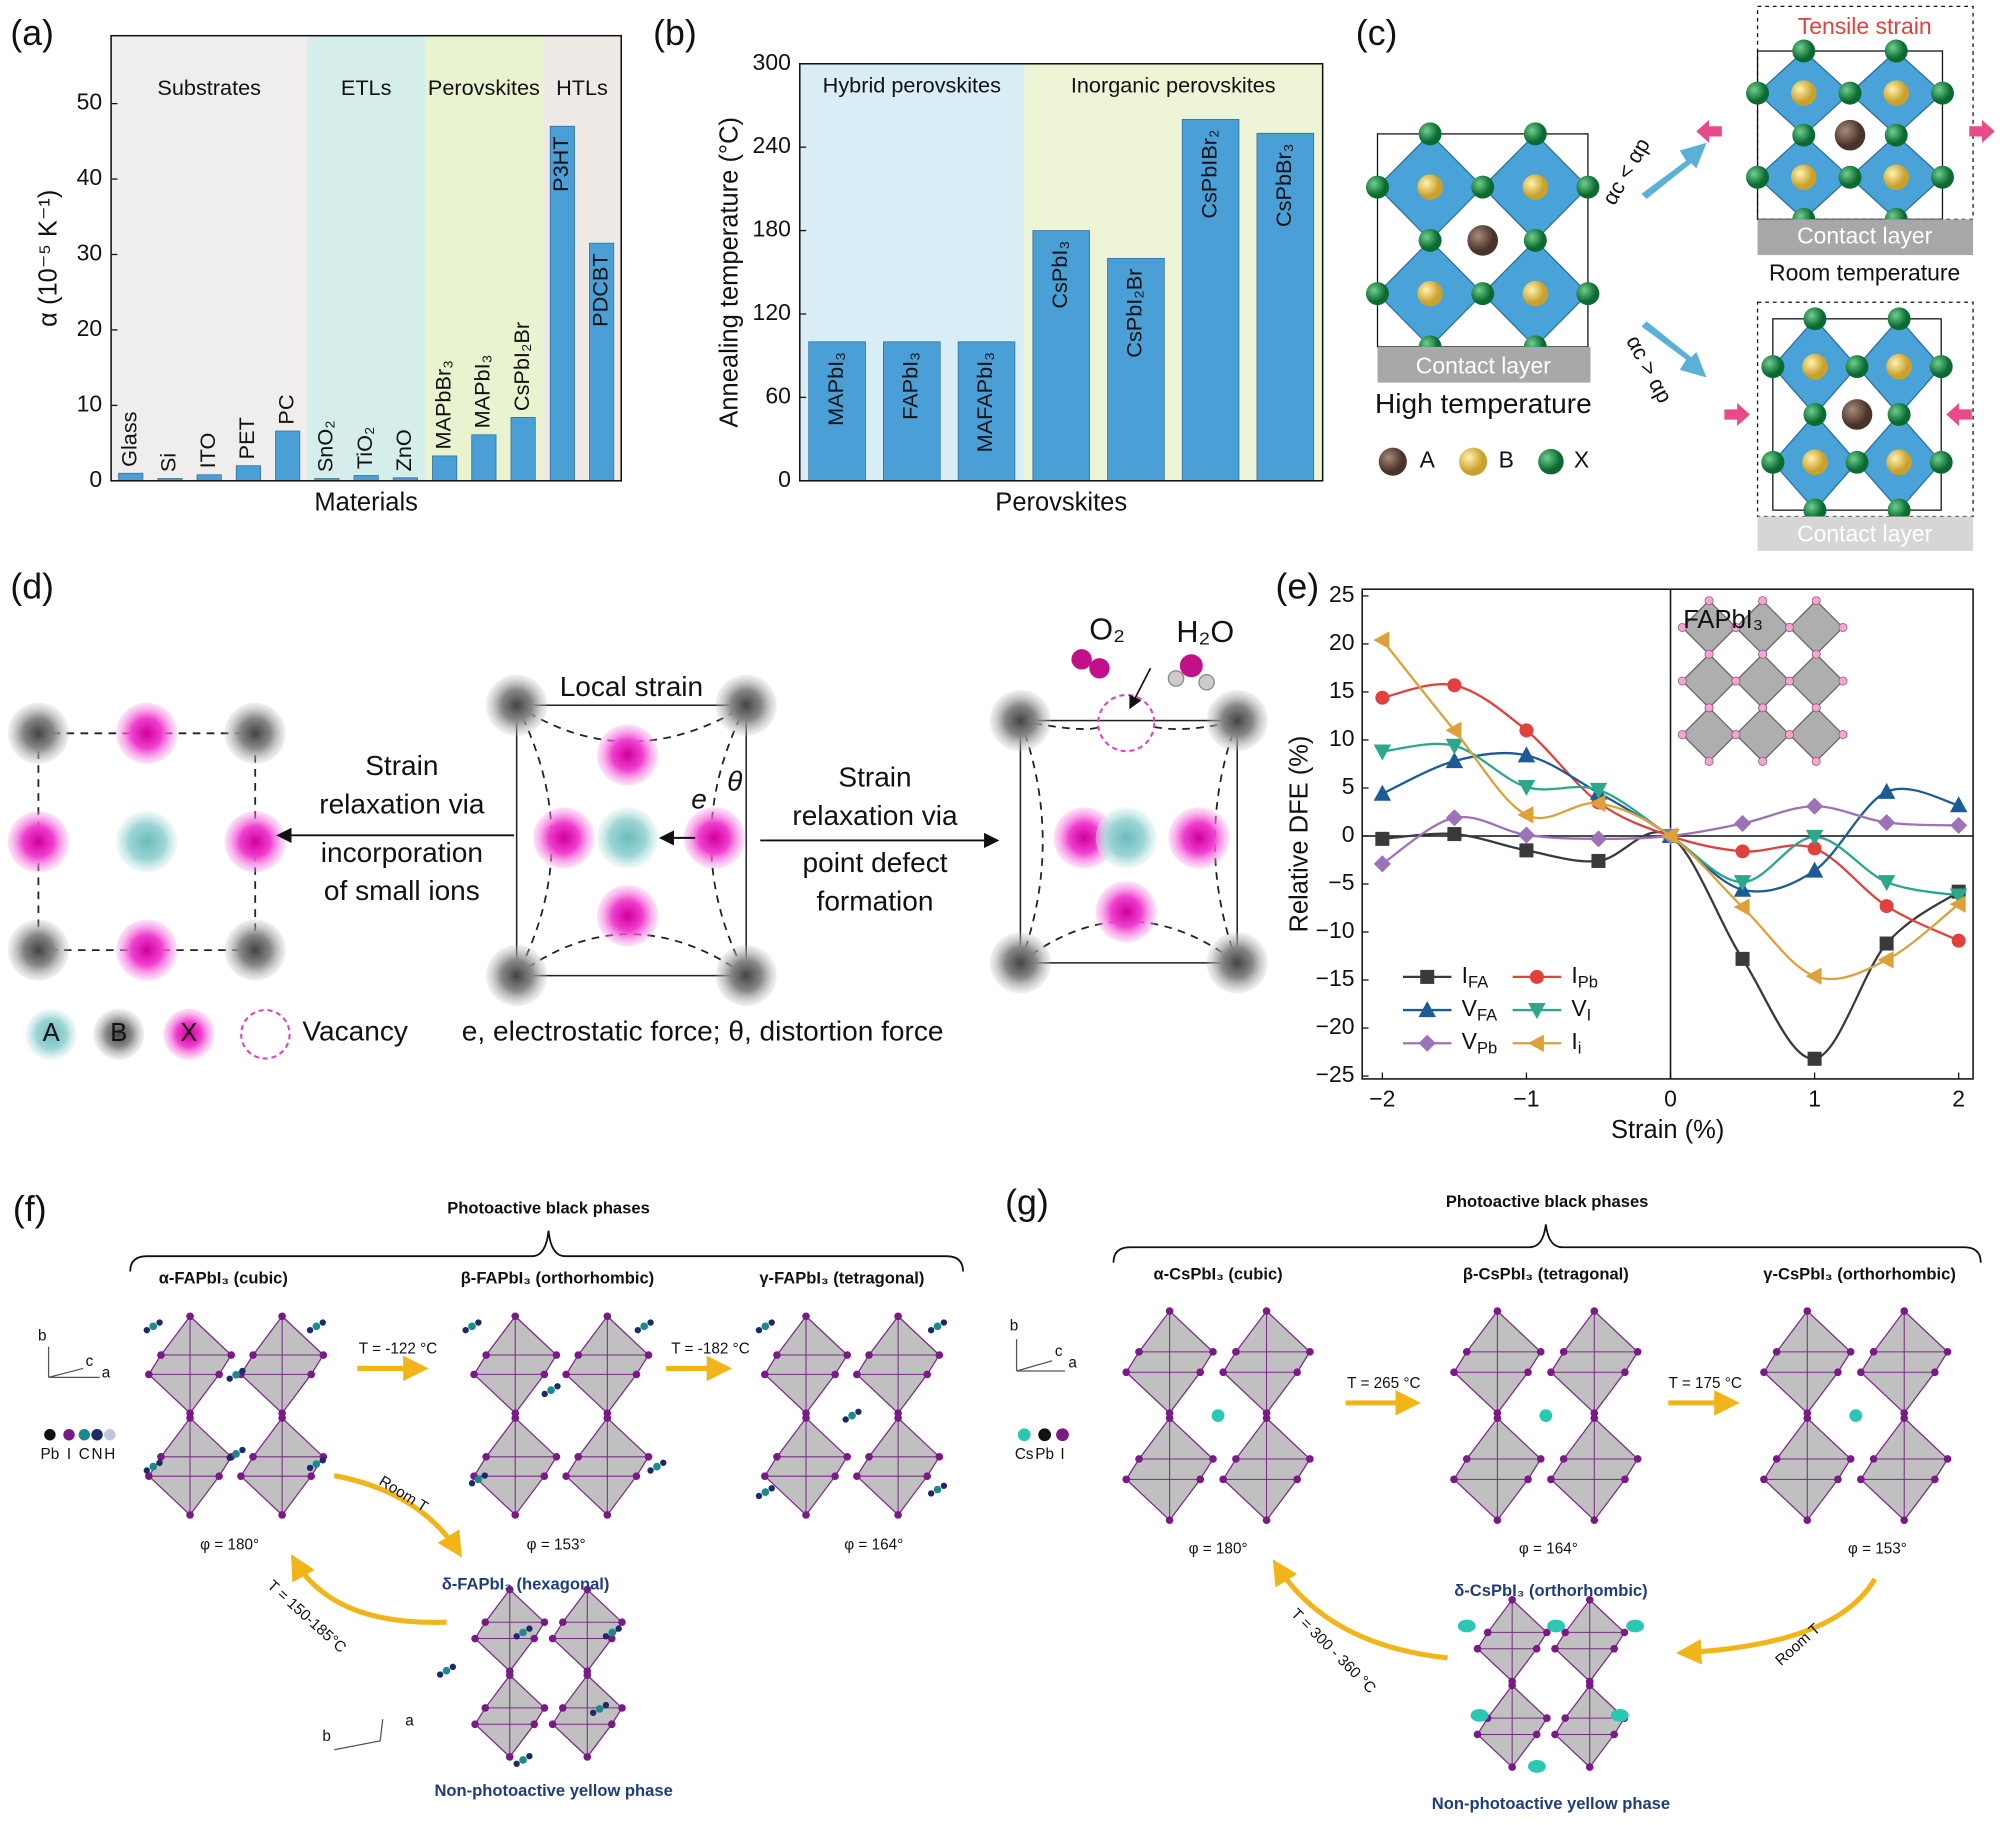 The height and width of the screenshot is (1825, 2000). What do you see at coordinates (1428, 460) in the screenshot?
I see `legend-label: A` at bounding box center [1428, 460].